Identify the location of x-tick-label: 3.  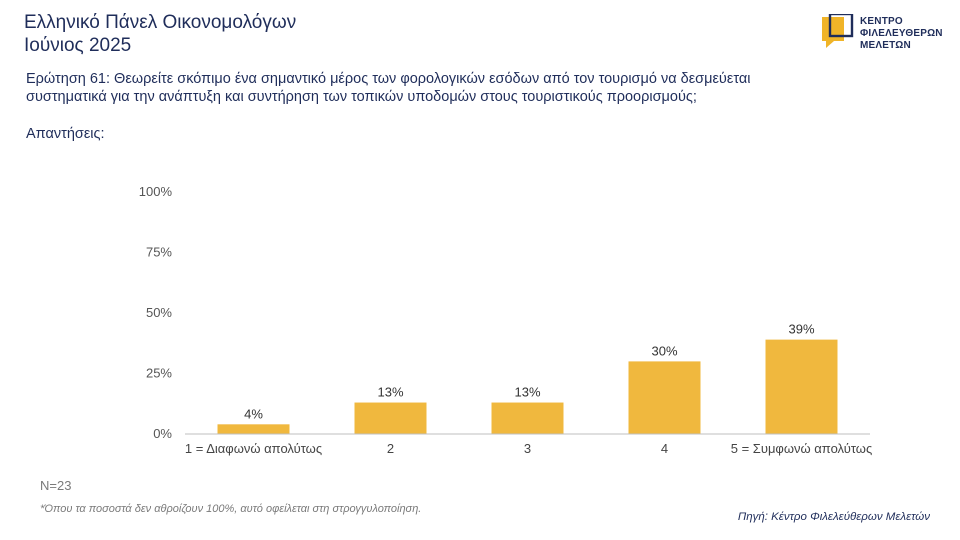
(527, 448).